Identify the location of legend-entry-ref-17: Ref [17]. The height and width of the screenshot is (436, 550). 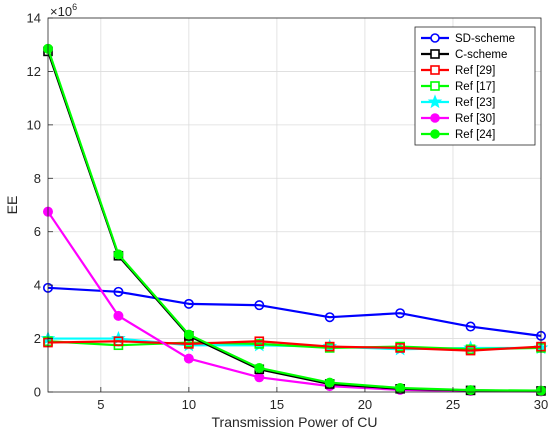
(458, 87).